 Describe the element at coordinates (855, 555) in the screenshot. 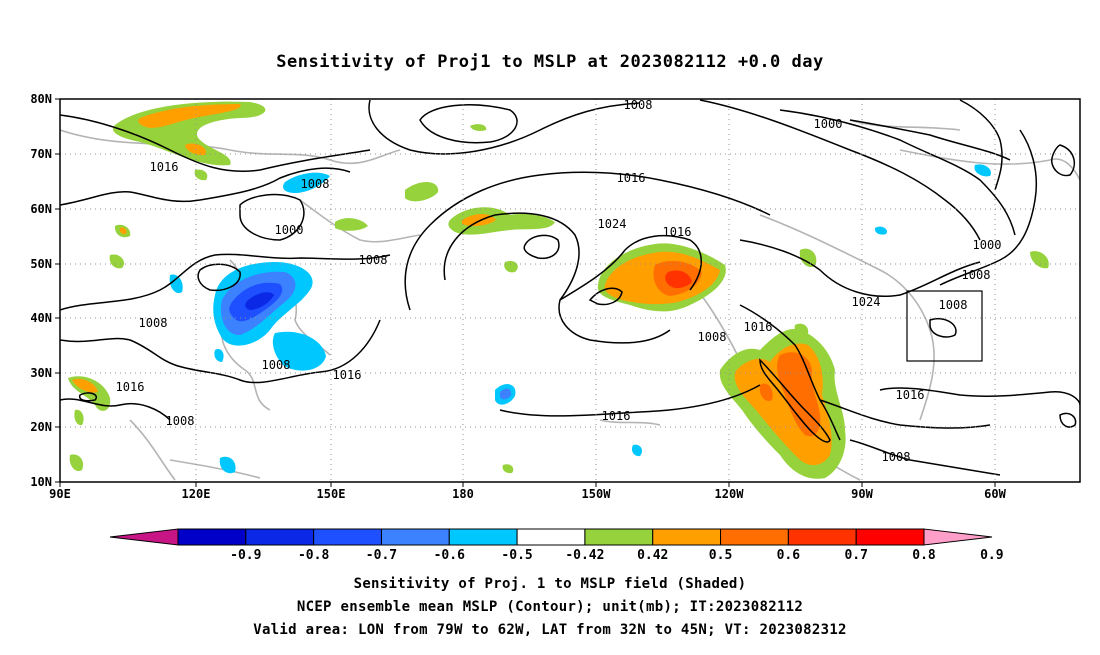

I see `colorbar-label: 0.7` at that location.